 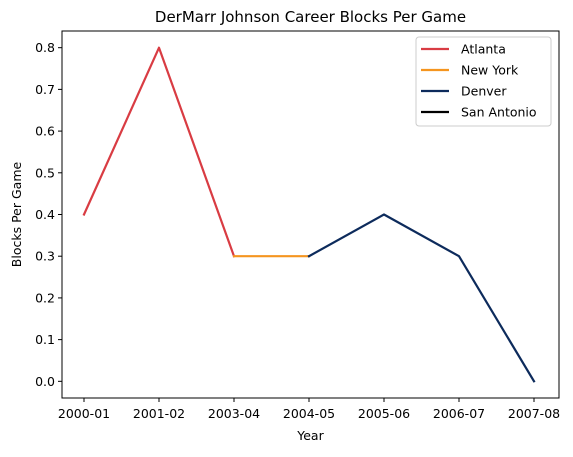 What do you see at coordinates (534, 413) in the screenshot?
I see `x-tick-label: 2007-08` at bounding box center [534, 413].